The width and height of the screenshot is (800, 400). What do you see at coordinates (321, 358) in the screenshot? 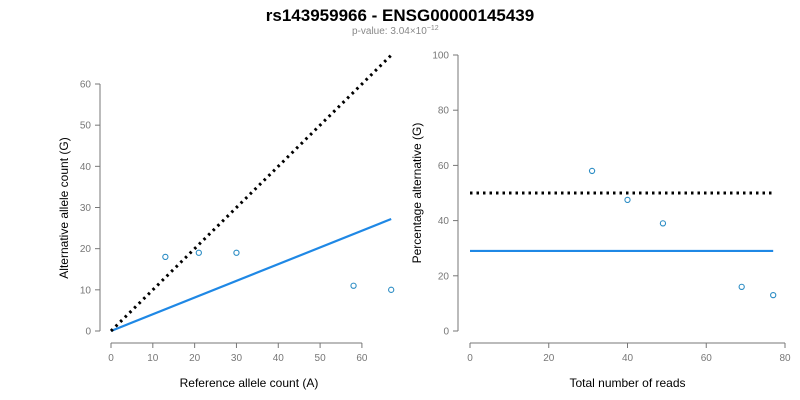
I see `x-tick-label: 50` at bounding box center [321, 358].